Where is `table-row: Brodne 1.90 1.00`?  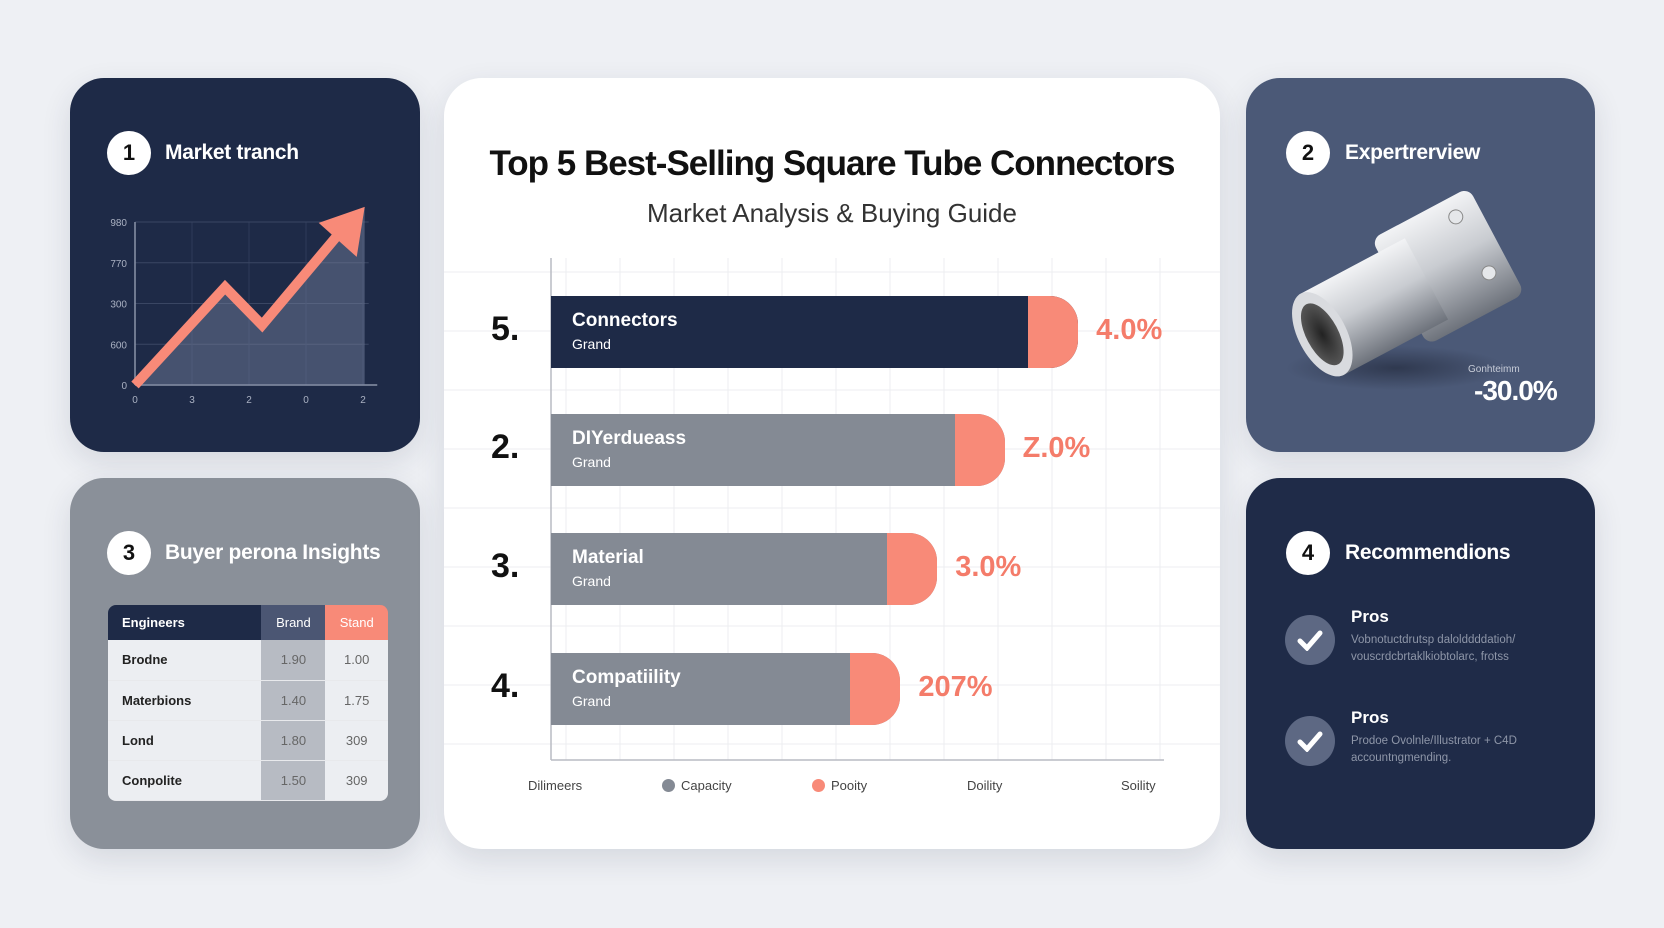 table-row: Brodne 1.90 1.00 is located at coordinates (248, 660).